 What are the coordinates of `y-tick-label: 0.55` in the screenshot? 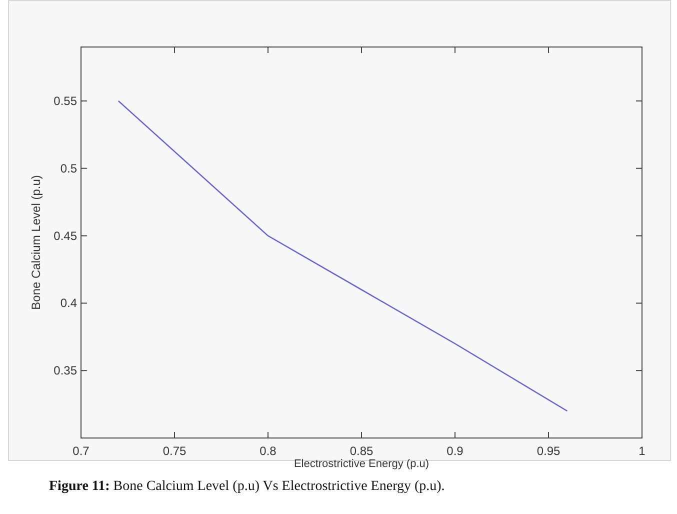 It's located at (66, 101).